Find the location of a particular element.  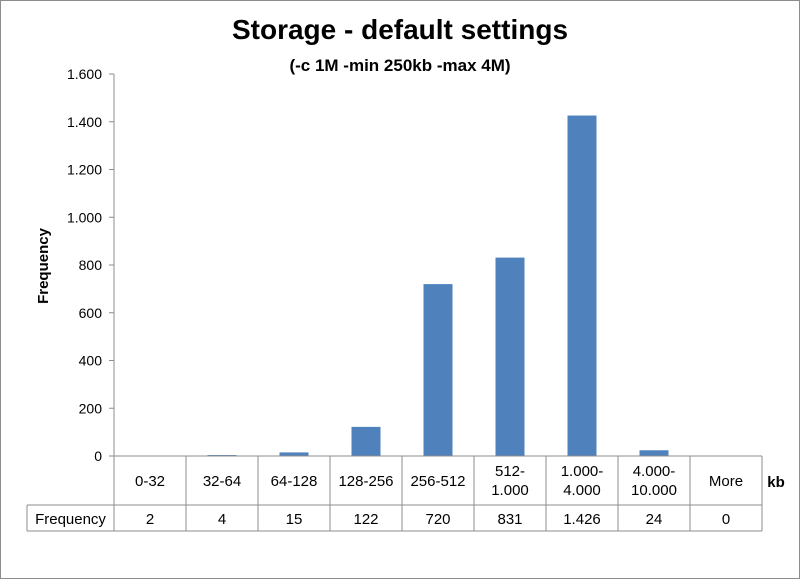

category-label: 0-32 is located at coordinates (150, 481).